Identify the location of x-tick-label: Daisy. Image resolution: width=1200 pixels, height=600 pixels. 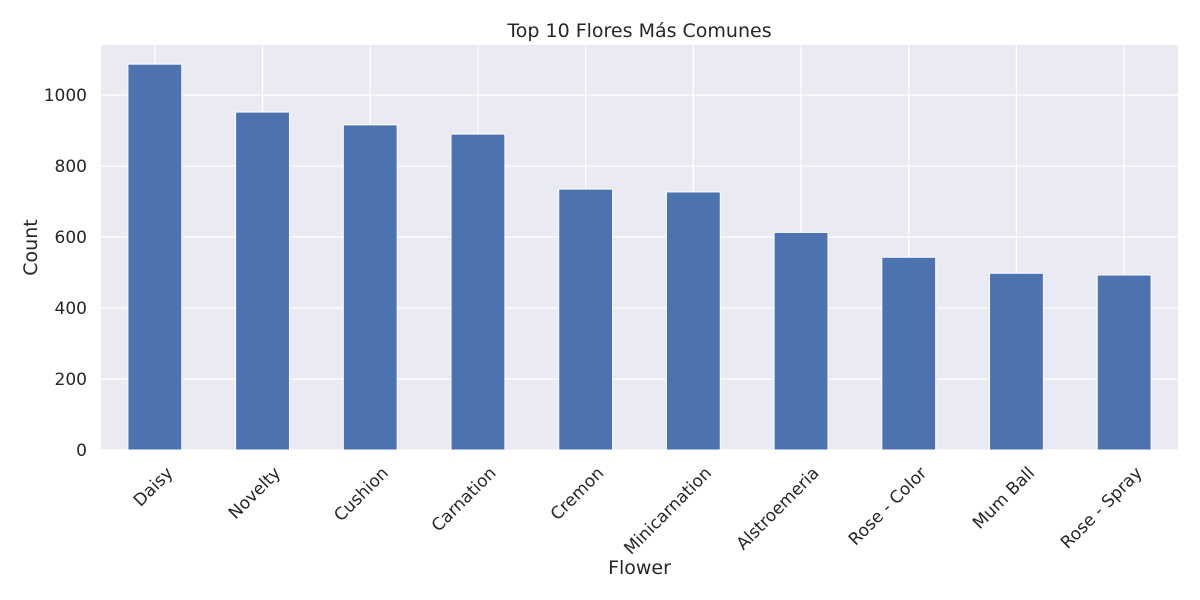
(153, 486).